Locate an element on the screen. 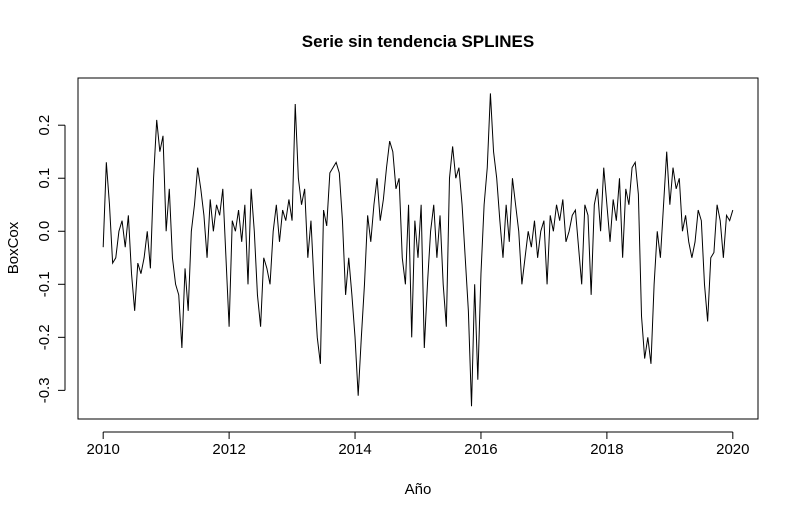  x-tick-label: 2014 is located at coordinates (354, 449).